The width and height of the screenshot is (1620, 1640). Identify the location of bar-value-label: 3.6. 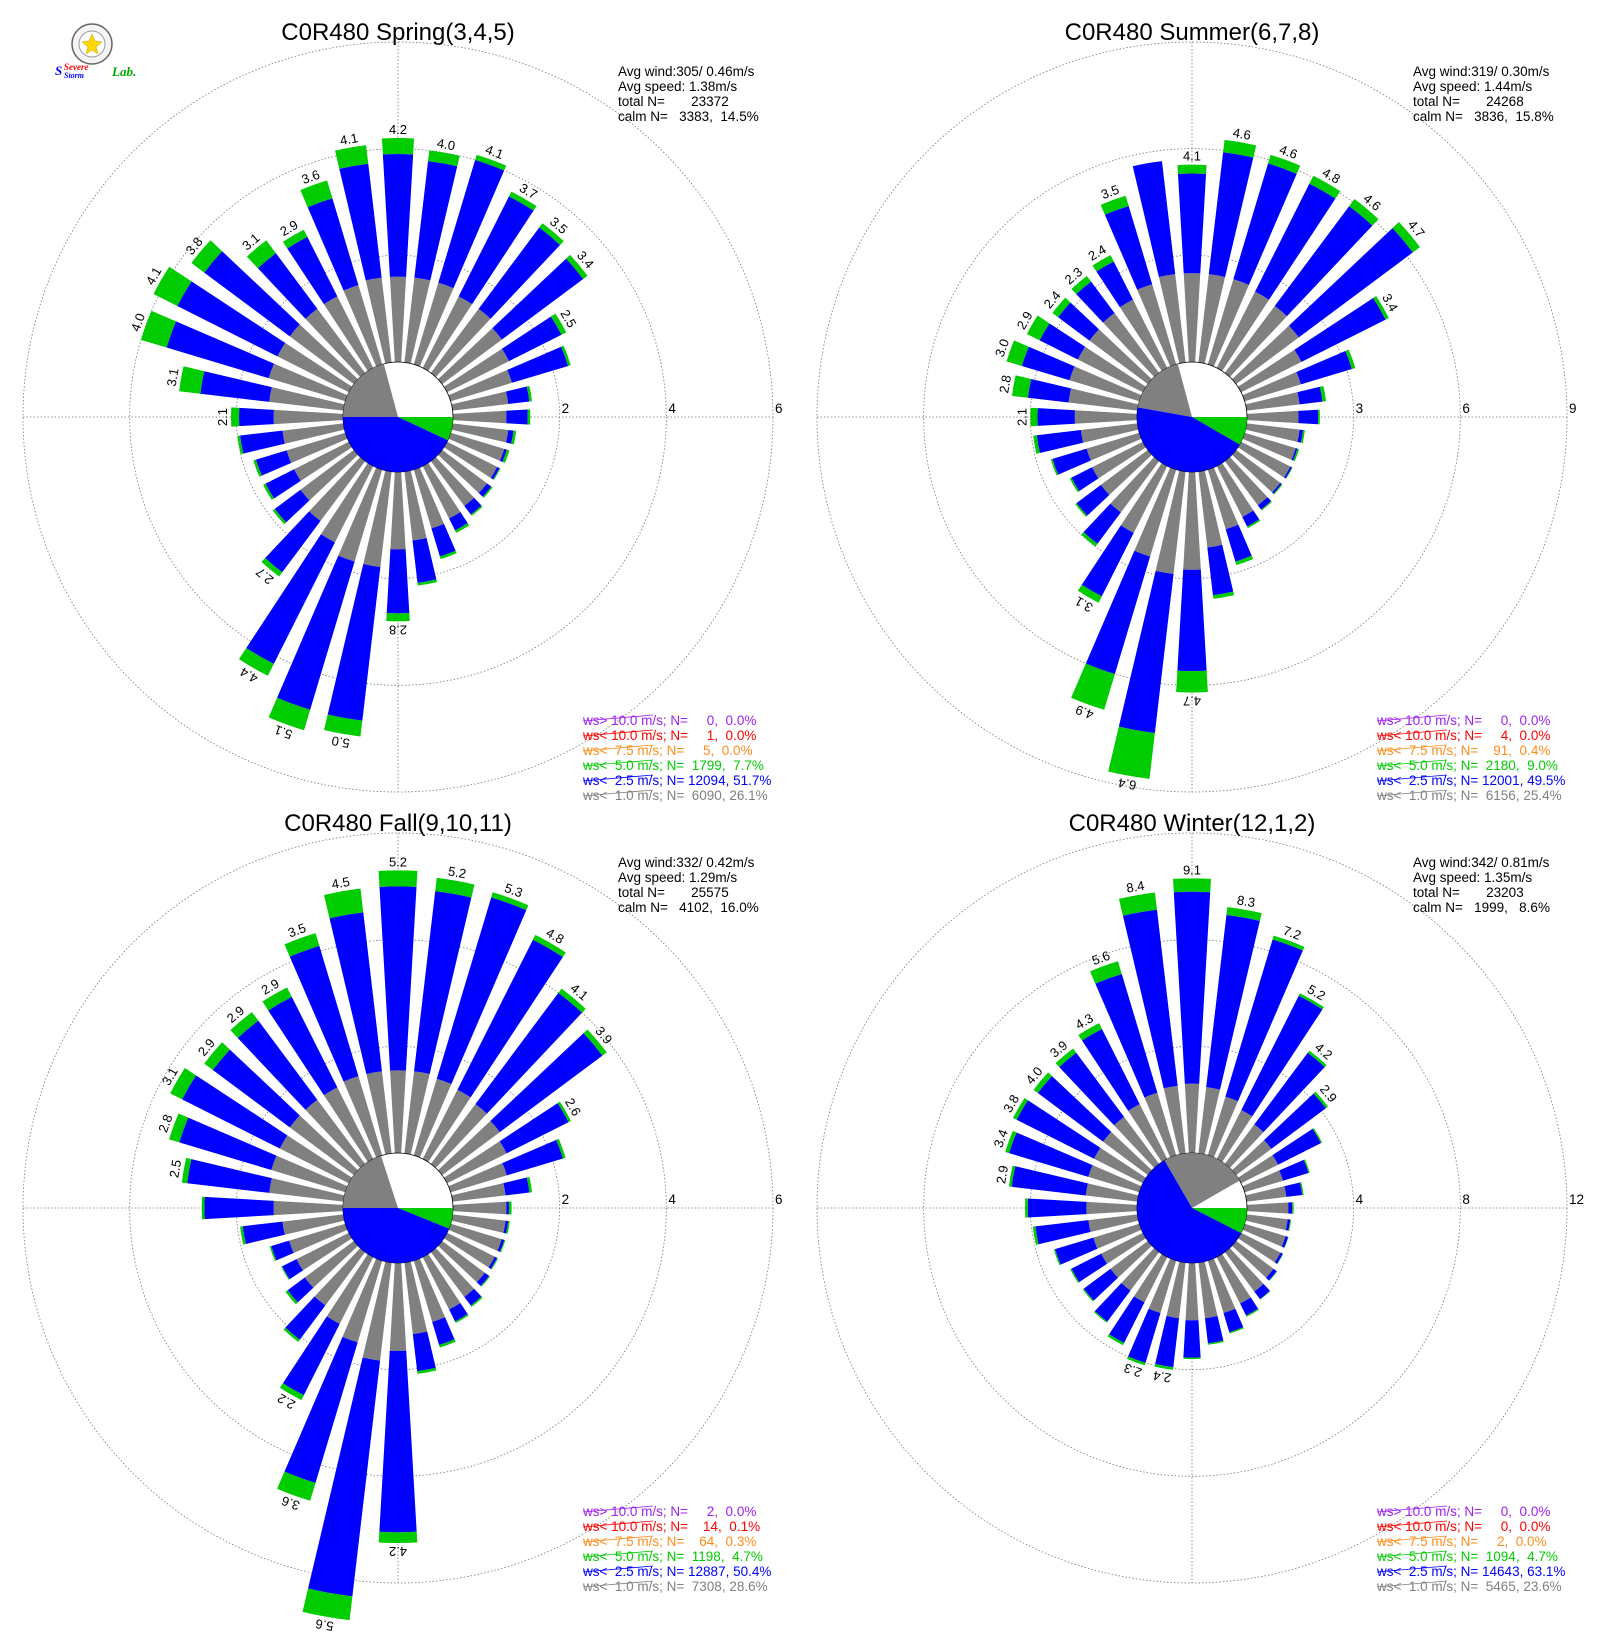
(290, 1503).